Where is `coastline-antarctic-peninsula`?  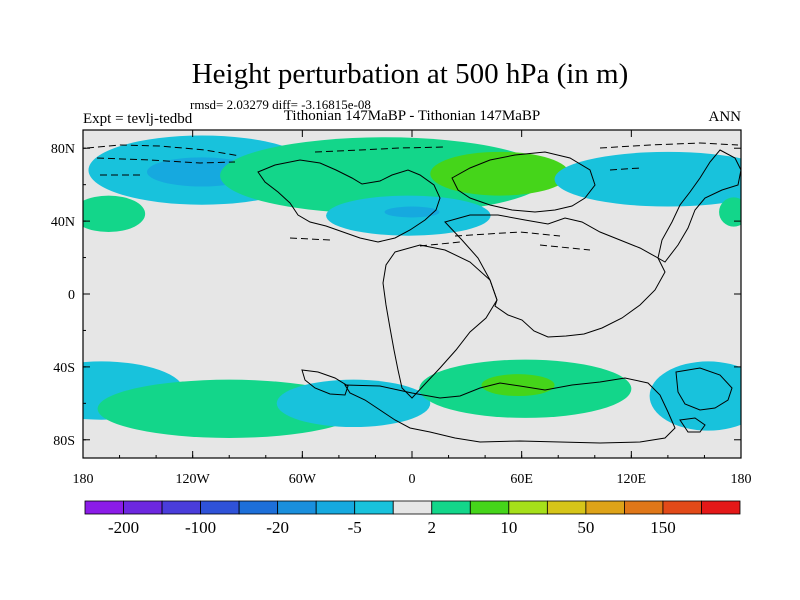 coastline-antarctic-peninsula is located at coordinates (325, 382).